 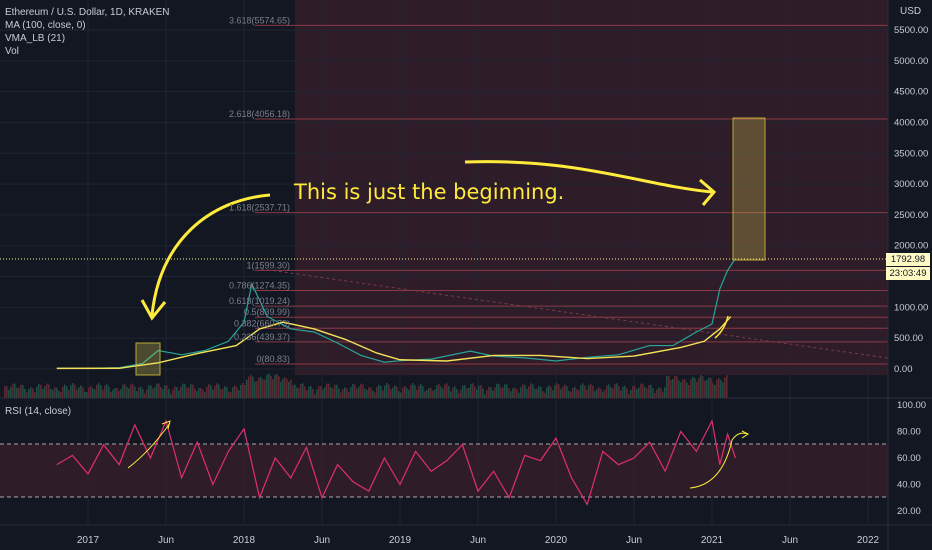 I want to click on time-tick-label: 2021, so click(x=712, y=540).